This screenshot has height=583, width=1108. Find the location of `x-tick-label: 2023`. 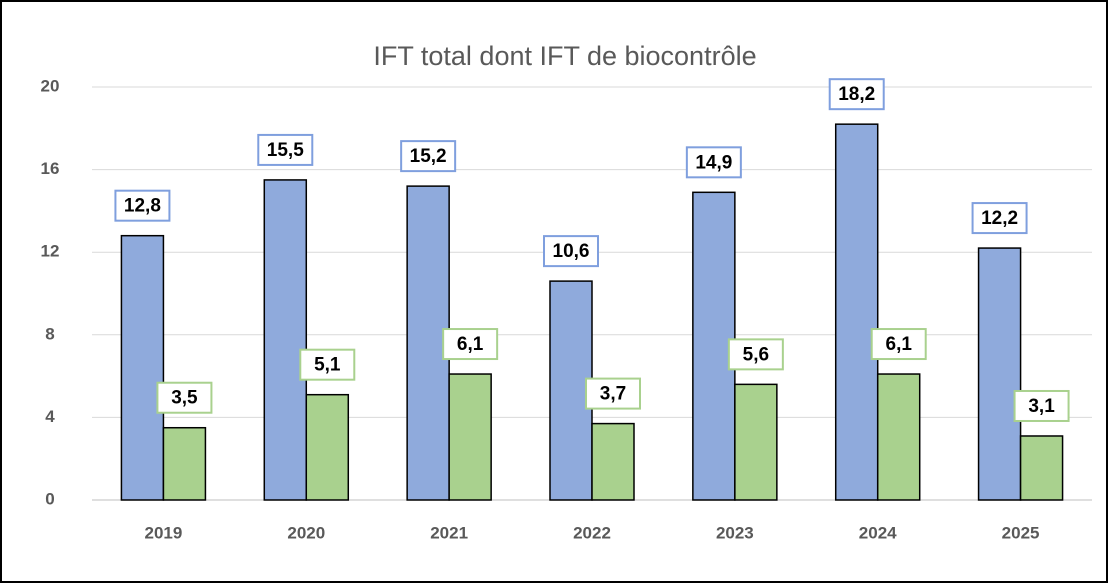

x-tick-label: 2023 is located at coordinates (735, 532).